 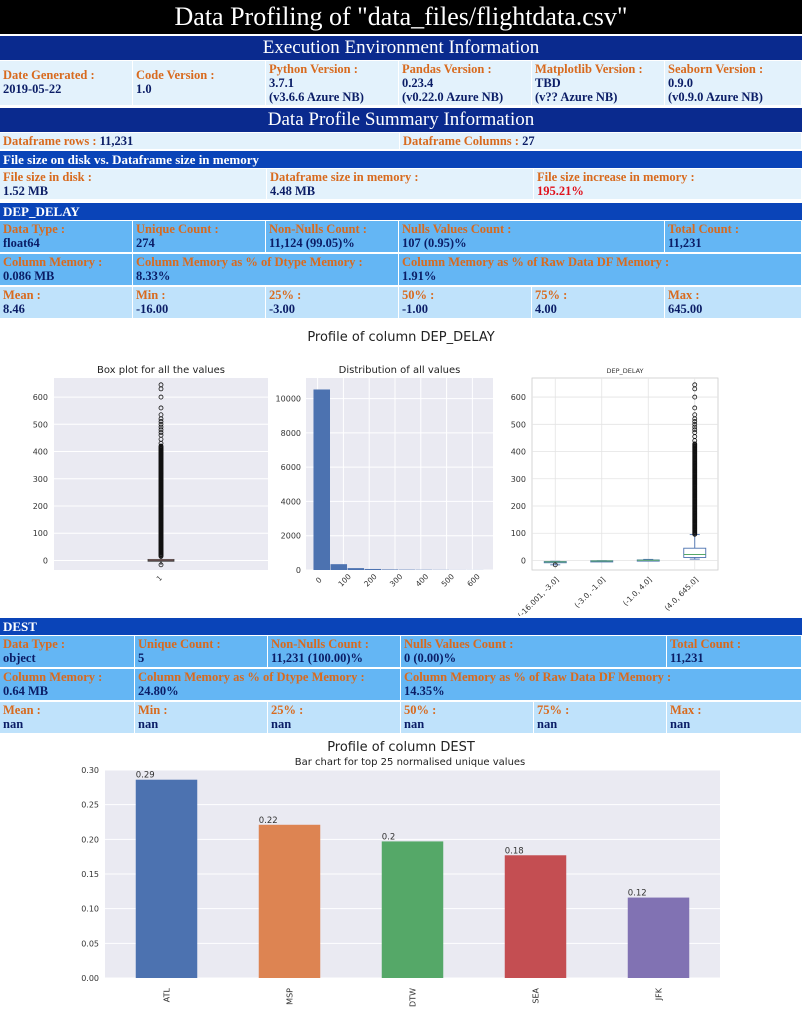 What do you see at coordinates (332, 69) in the screenshot?
I see `env-label: Python Version :` at bounding box center [332, 69].